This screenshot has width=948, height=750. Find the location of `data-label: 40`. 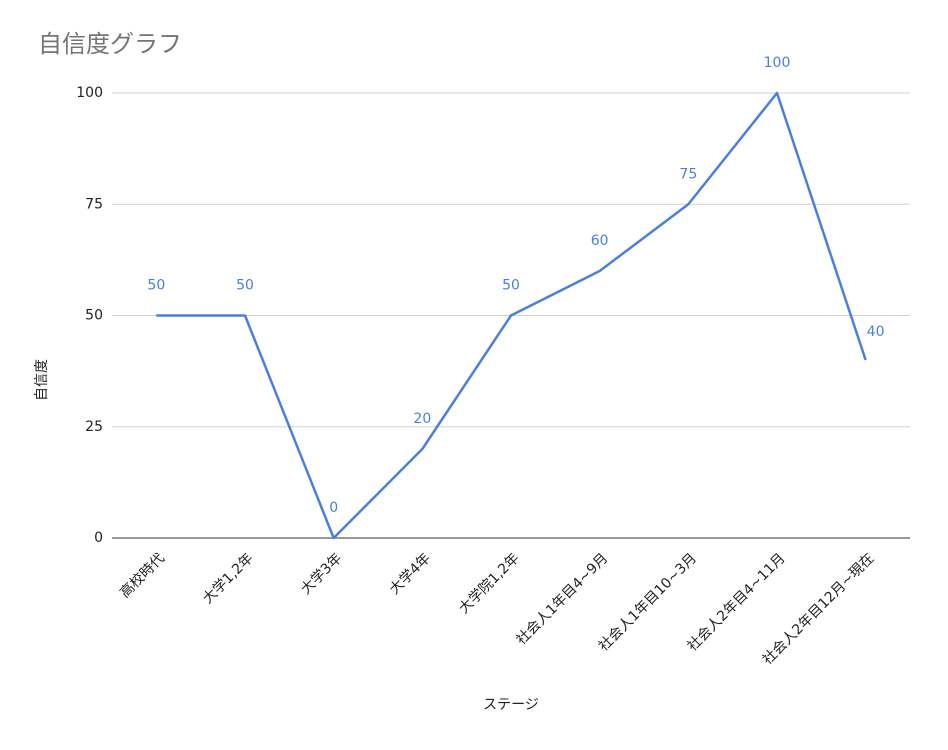

data-label: 40 is located at coordinates (876, 332).